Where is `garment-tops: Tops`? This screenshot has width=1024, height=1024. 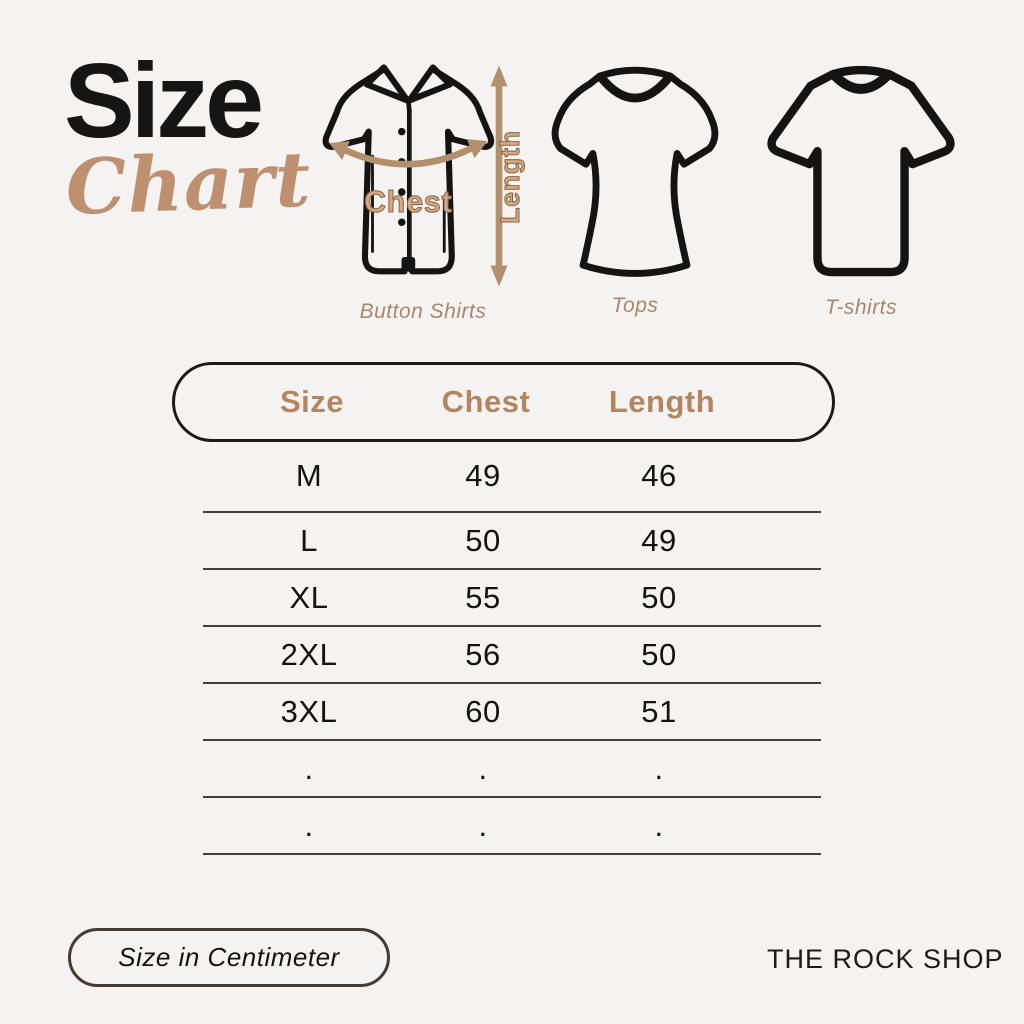 garment-tops: Tops is located at coordinates (635, 190).